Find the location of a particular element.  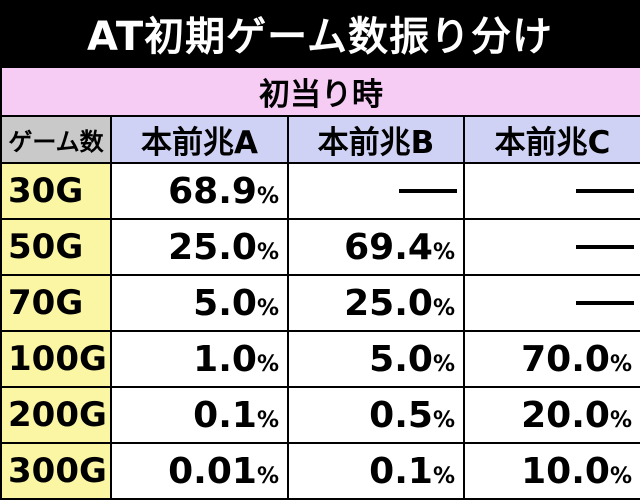

corner-header: ゲーム数 is located at coordinates (56, 139).